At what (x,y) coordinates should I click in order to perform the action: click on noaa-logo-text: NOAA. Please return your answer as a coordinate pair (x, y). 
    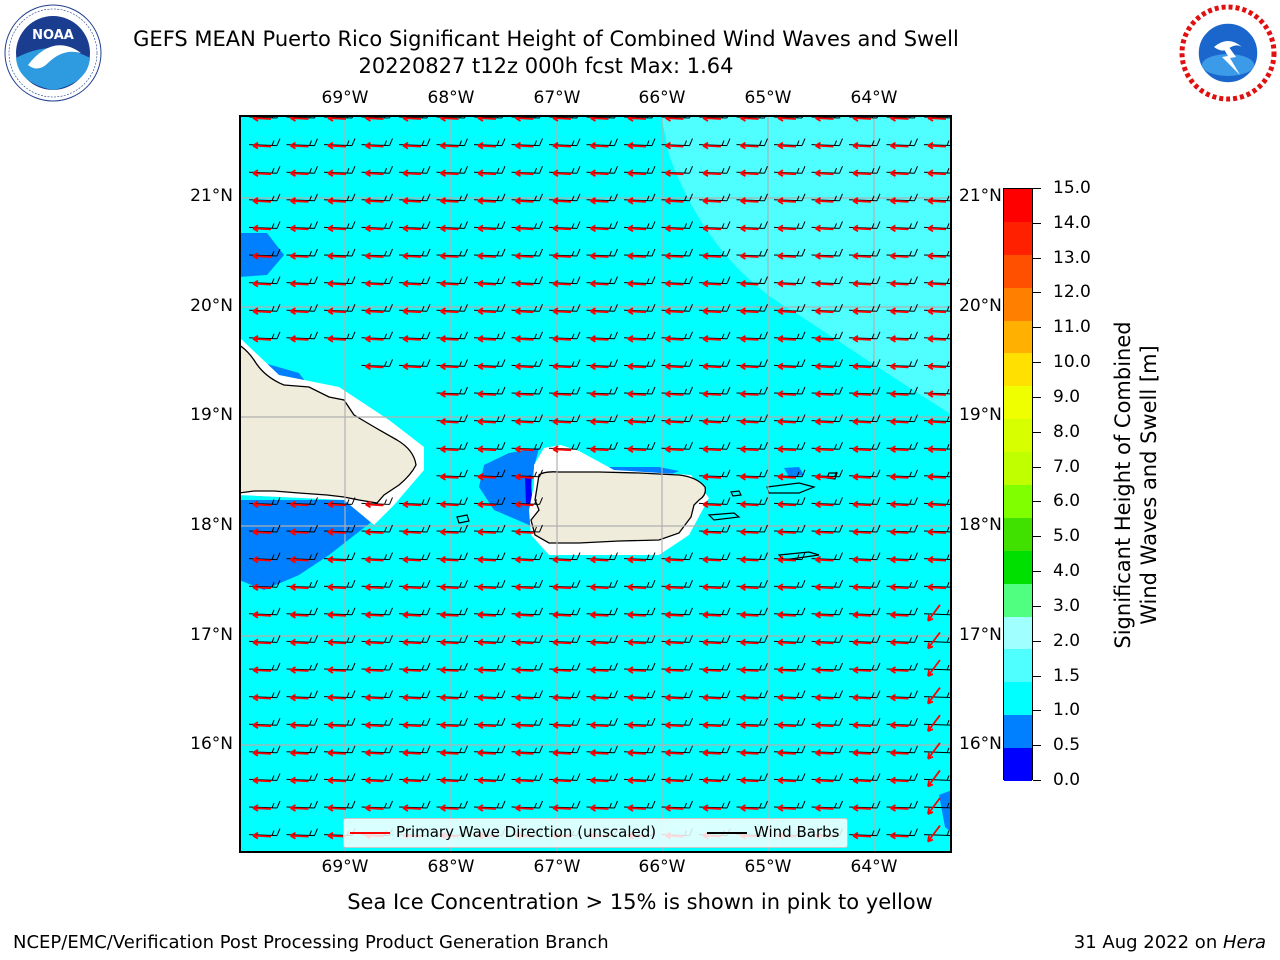
    Looking at the image, I should click on (53, 35).